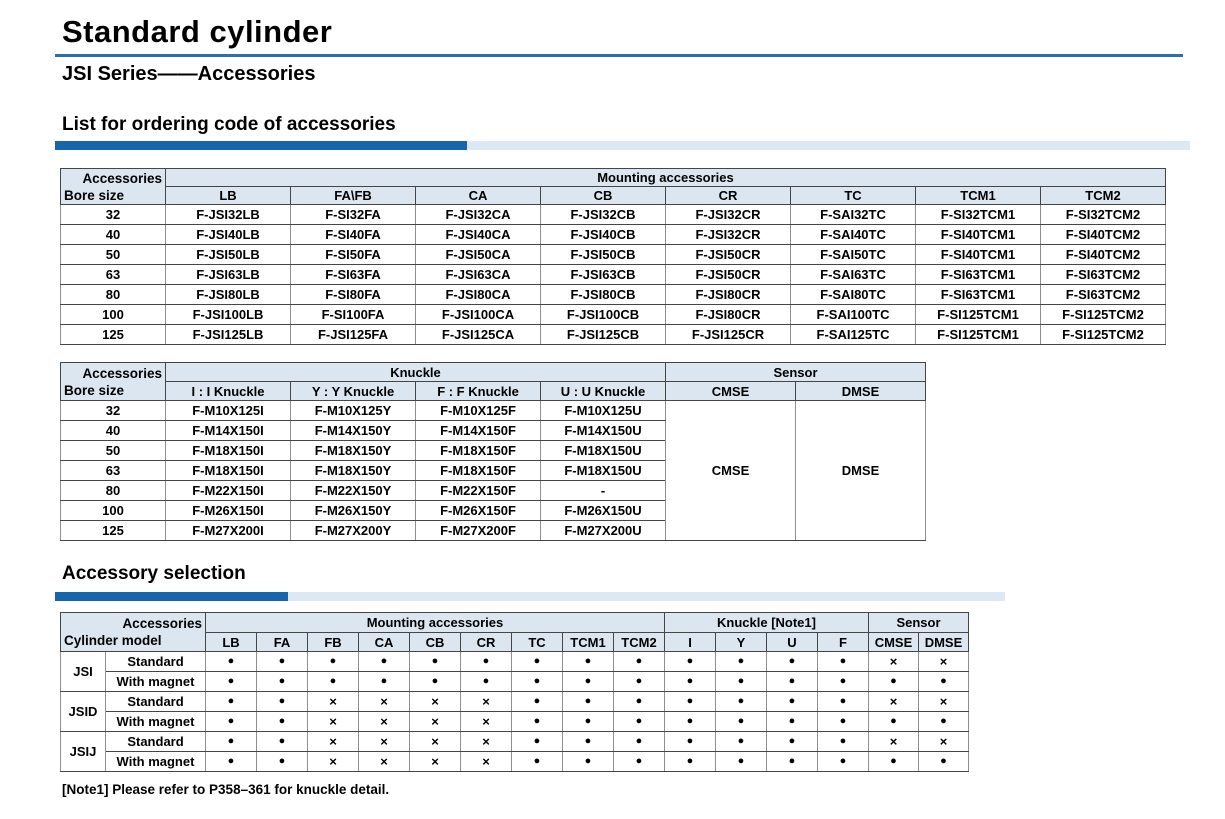 Image resolution: width=1225 pixels, height=819 pixels. What do you see at coordinates (766, 622) in the screenshot?
I see `group-header: Knuckle [Note1]` at bounding box center [766, 622].